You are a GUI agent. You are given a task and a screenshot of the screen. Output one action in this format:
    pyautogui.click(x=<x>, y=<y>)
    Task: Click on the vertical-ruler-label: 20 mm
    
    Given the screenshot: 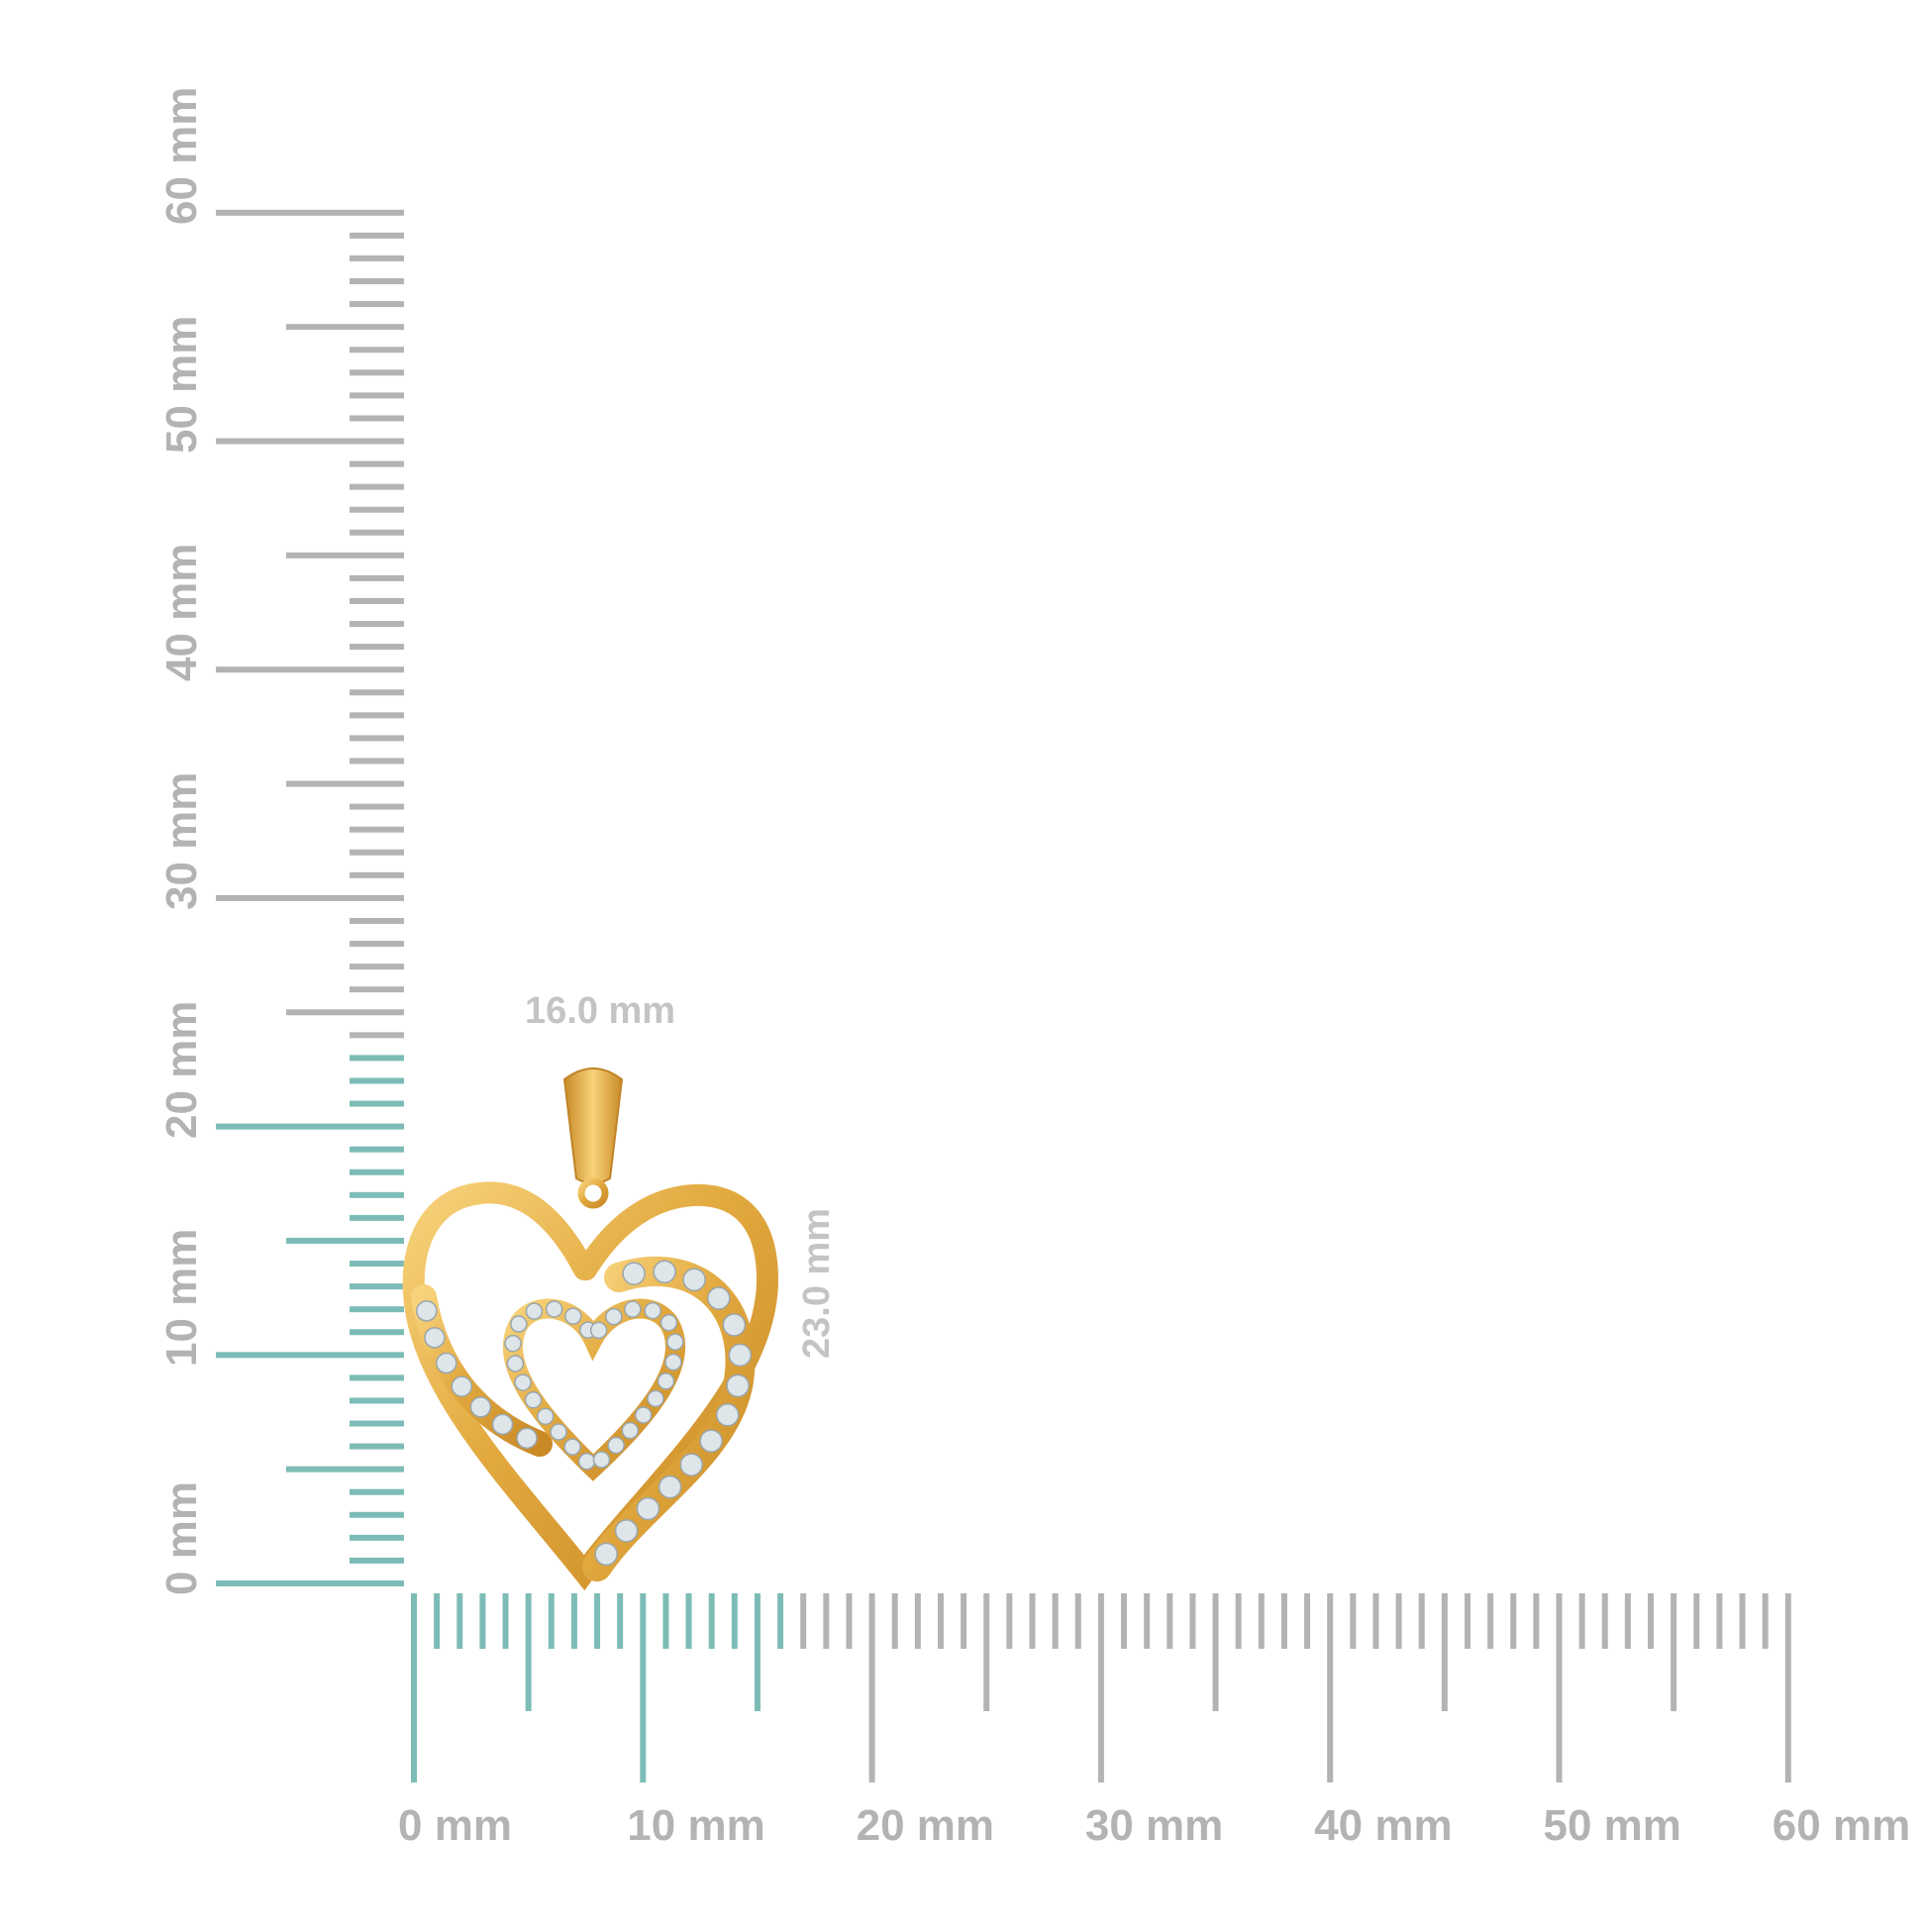 What is the action you would take?
    pyautogui.click(x=181, y=1069)
    